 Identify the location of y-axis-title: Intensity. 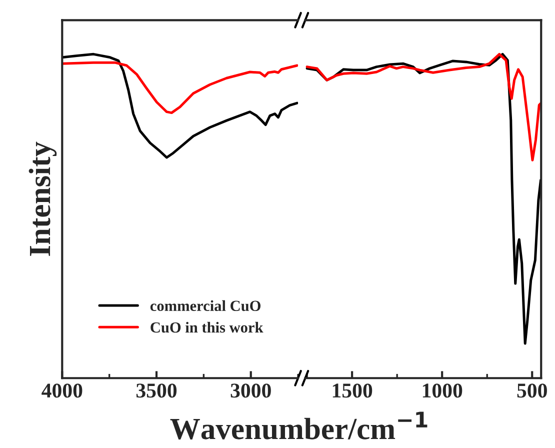
(42, 199).